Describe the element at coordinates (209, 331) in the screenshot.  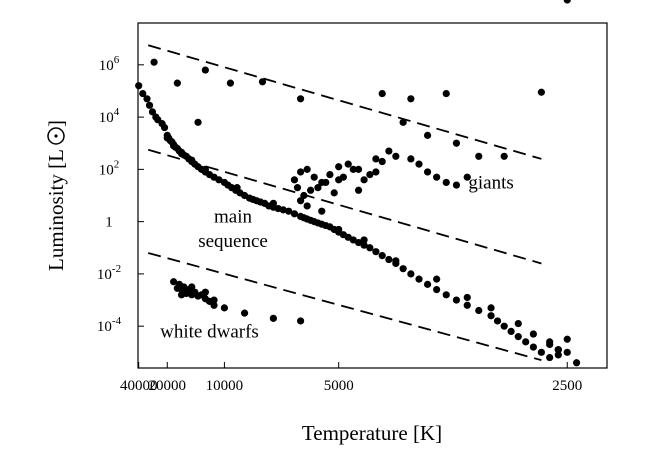
I see `annotation-white-dwarfs: white dwarfs` at that location.